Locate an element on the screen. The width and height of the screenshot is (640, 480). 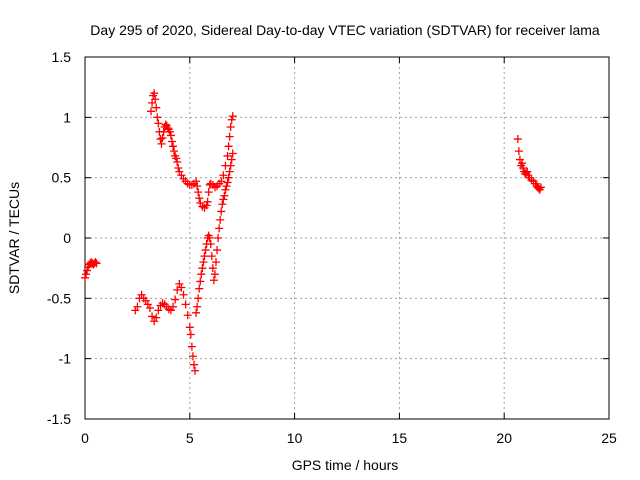
y-tick-label: 1.5 is located at coordinates (62, 57).